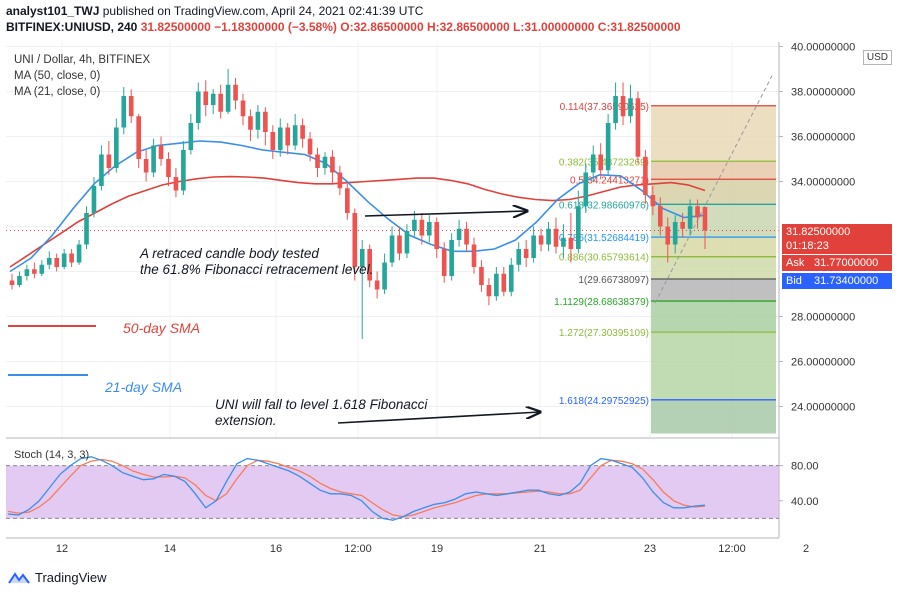 The image size is (900, 595). Describe the element at coordinates (604, 107) in the screenshot. I see `fib-level-label: 0.114(37.36590625)` at that location.